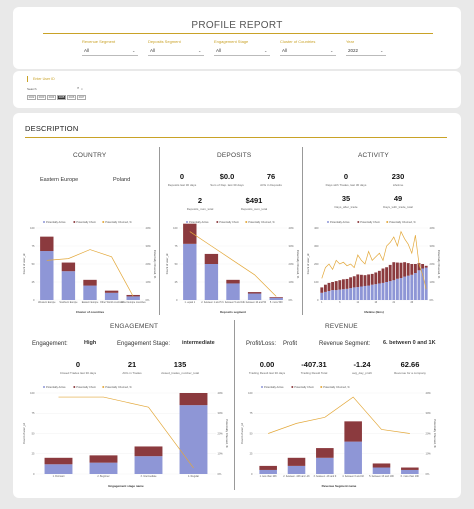  What do you see at coordinates (366, 51) in the screenshot?
I see `filter-dropdown-4: 2022 ⌄` at bounding box center [366, 51].